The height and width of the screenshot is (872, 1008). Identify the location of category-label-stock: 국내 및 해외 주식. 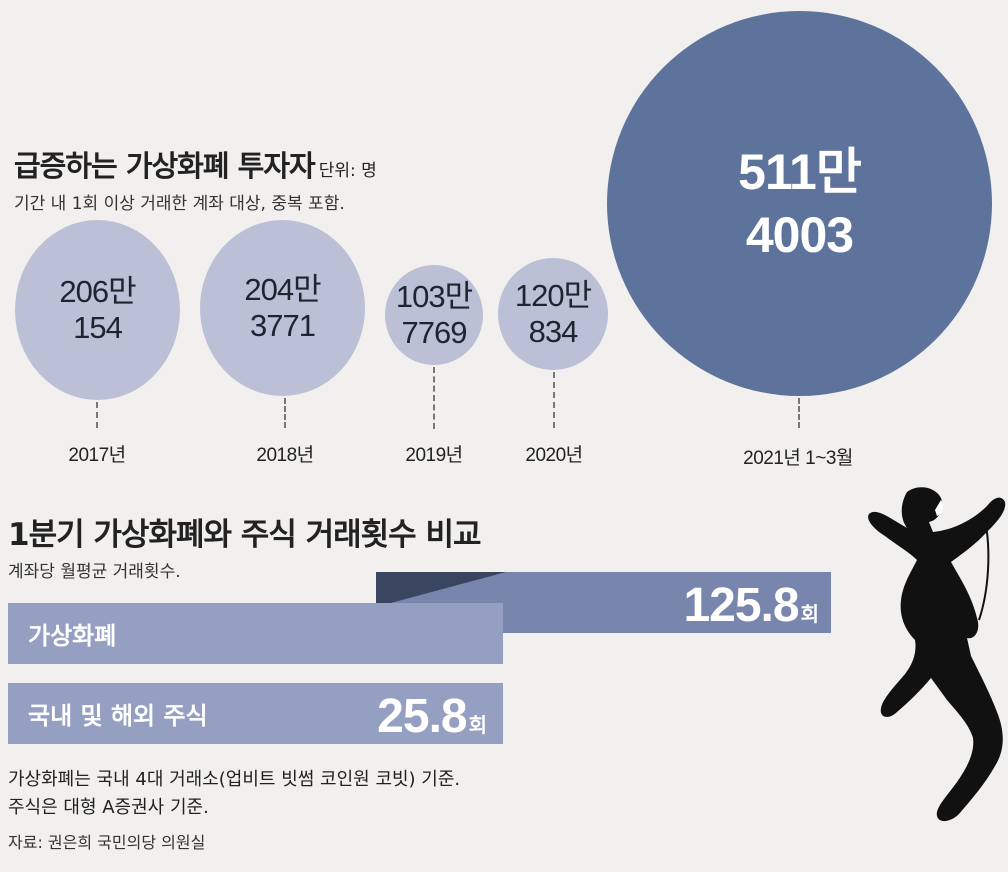
(118, 716).